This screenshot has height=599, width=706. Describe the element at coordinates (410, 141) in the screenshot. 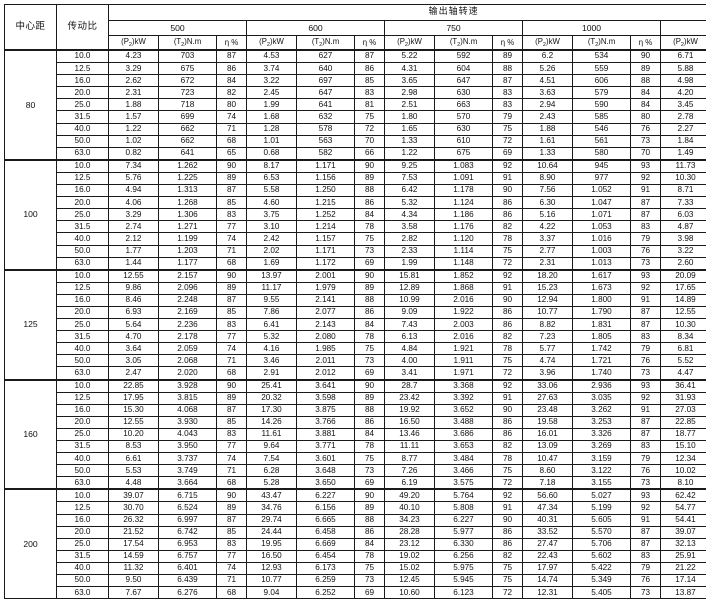

I see `power-value: 1.33` at that location.